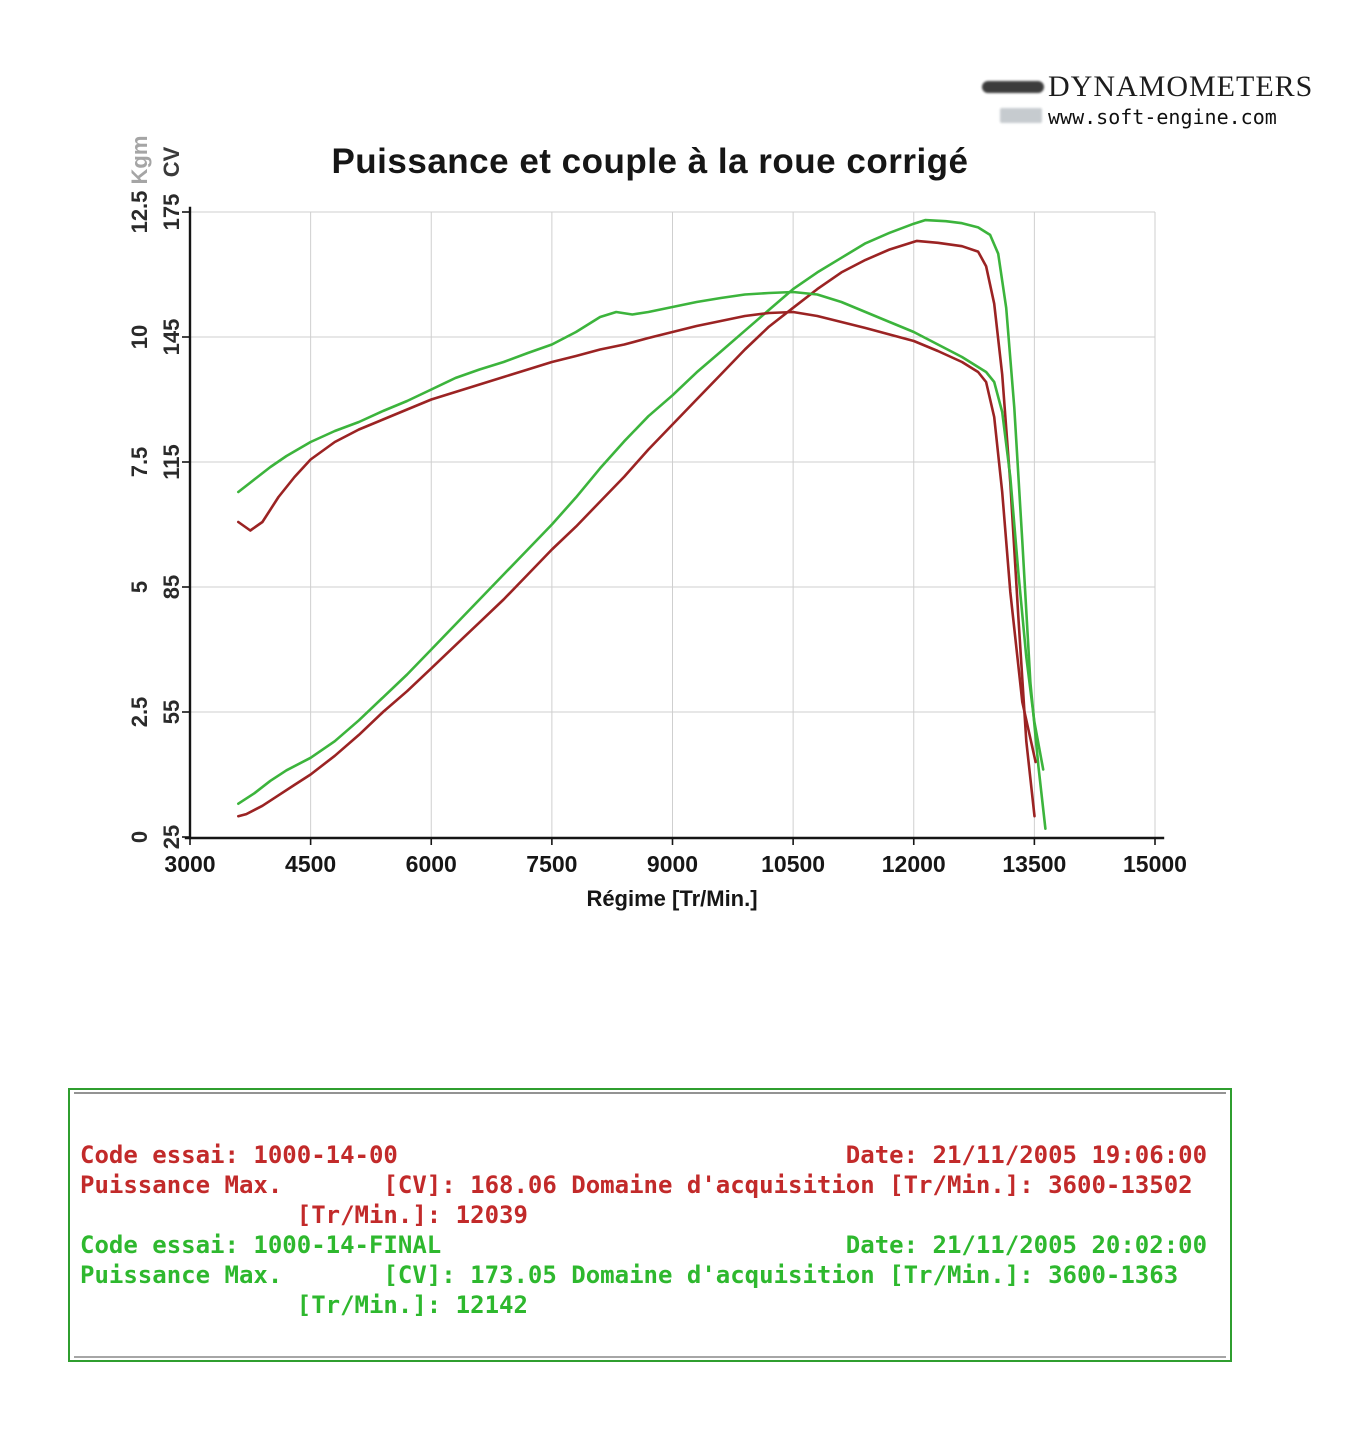  I want to click on x-tick-label: 3000, so click(189, 864).